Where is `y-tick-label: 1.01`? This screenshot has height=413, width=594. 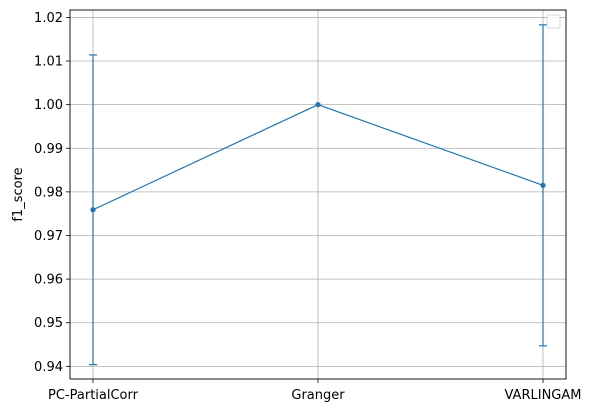 y-tick-label: 1.01 is located at coordinates (48, 62).